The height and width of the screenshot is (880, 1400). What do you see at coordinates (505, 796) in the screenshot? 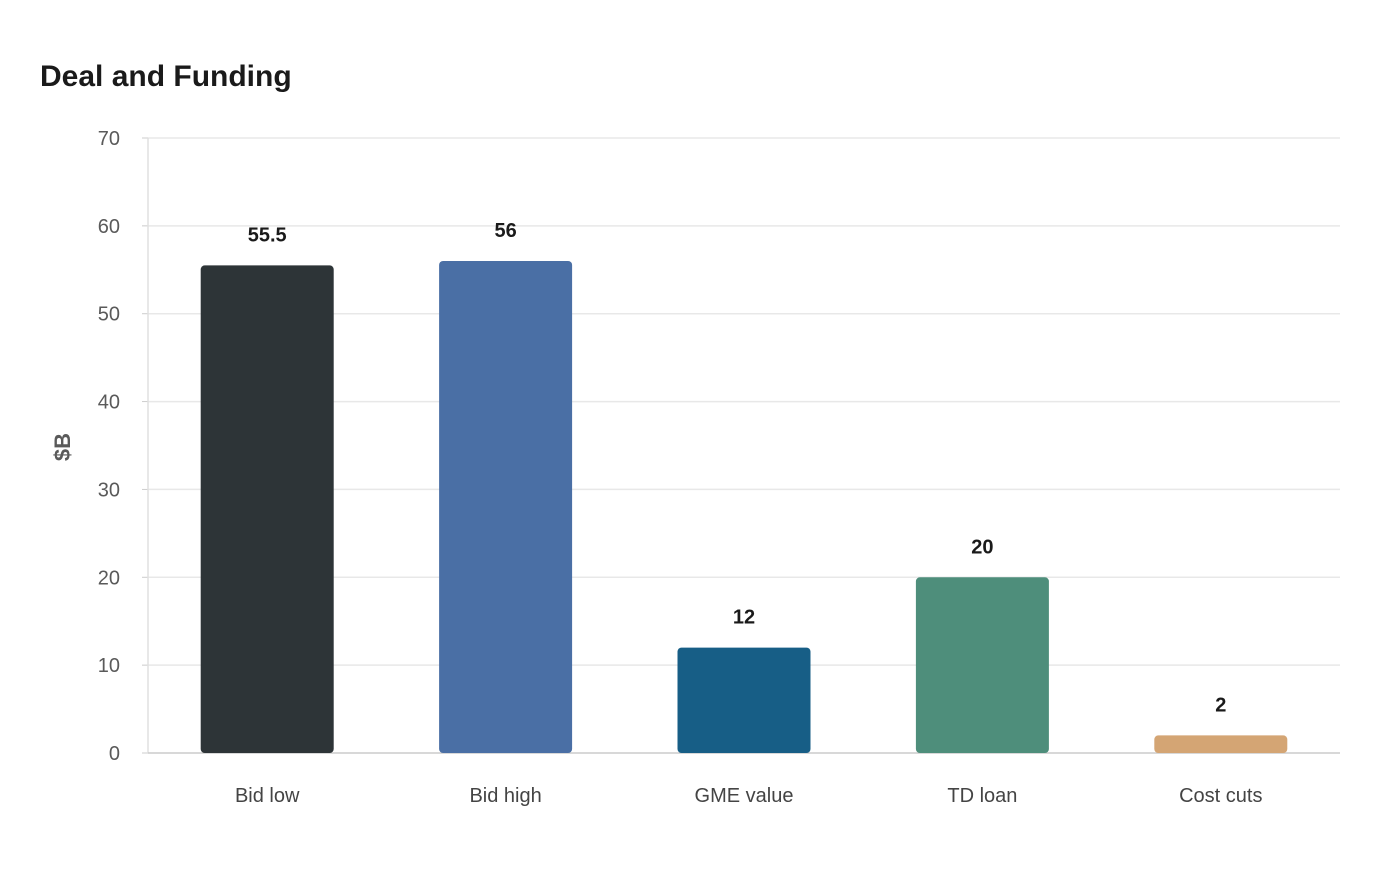
I see `x-tick-label: Bid high` at bounding box center [505, 796].